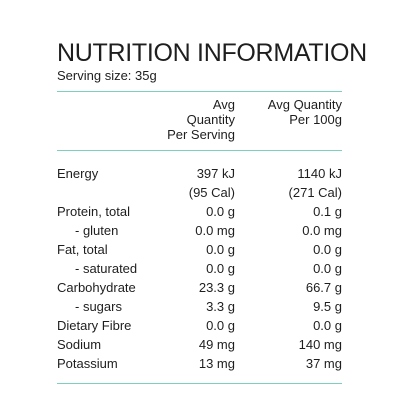 The image size is (400, 400). I want to click on value-per-100g: 0.1 g, so click(327, 211).